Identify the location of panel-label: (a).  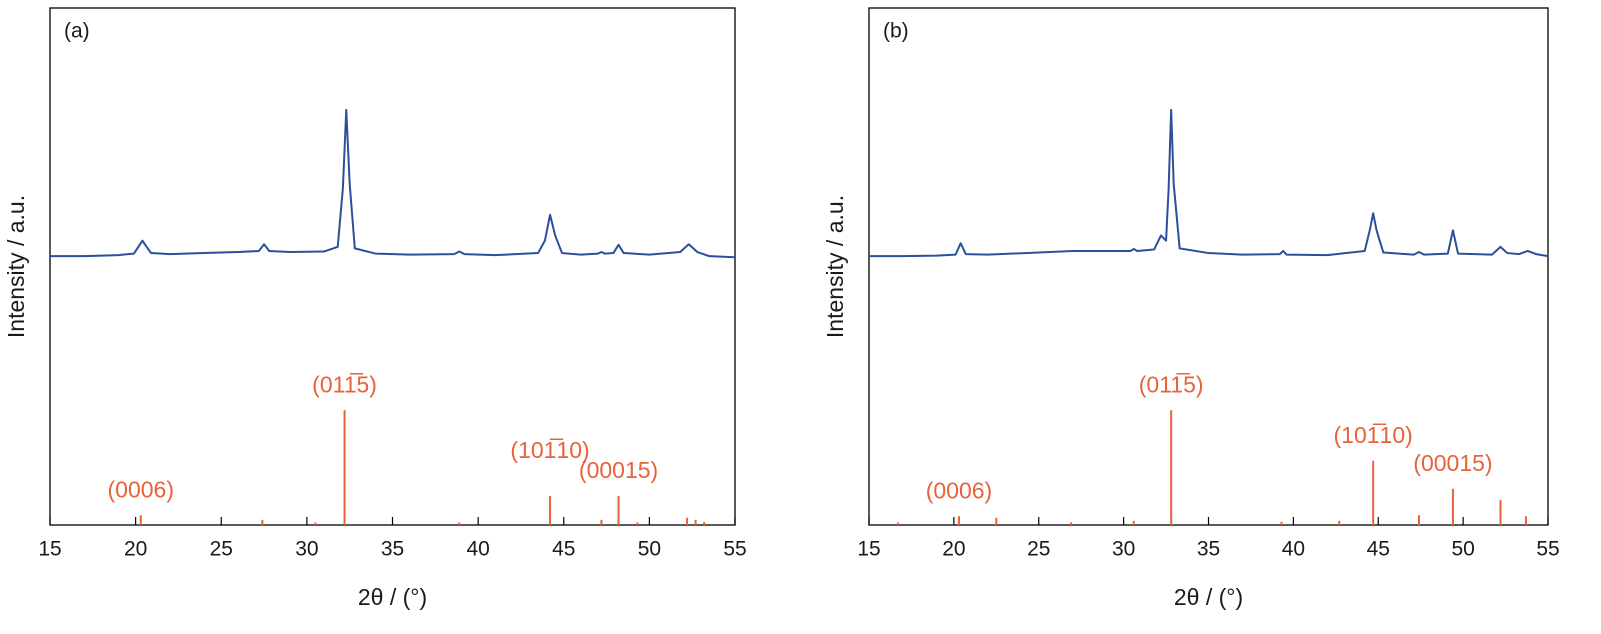
(77, 31).